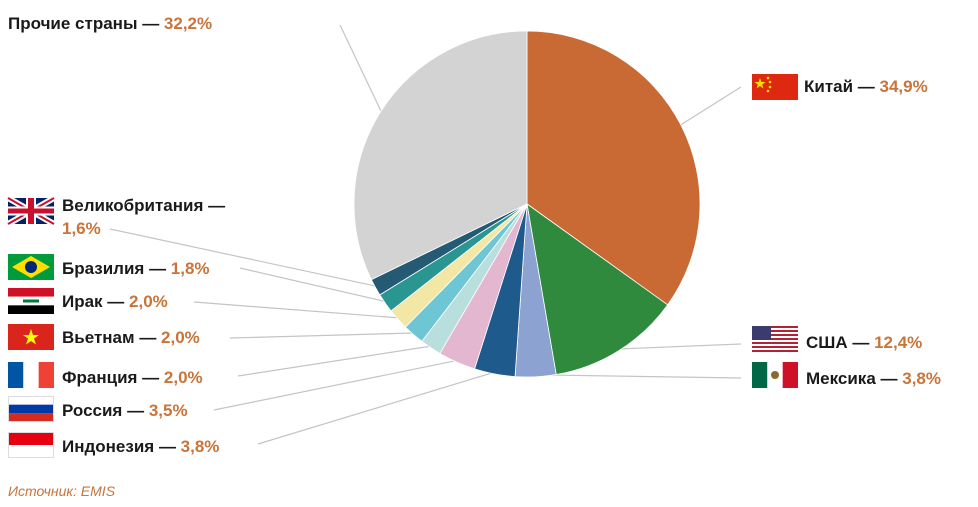  Describe the element at coordinates (898, 342) in the screenshot. I see `slice-percent: 12,4%` at that location.